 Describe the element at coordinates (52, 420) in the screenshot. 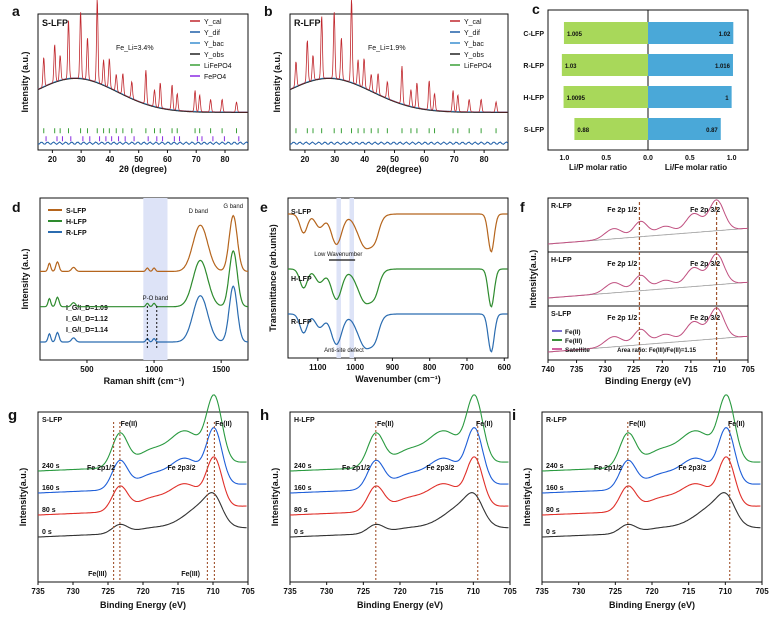

I see `inset-label: S-LFP` at that location.